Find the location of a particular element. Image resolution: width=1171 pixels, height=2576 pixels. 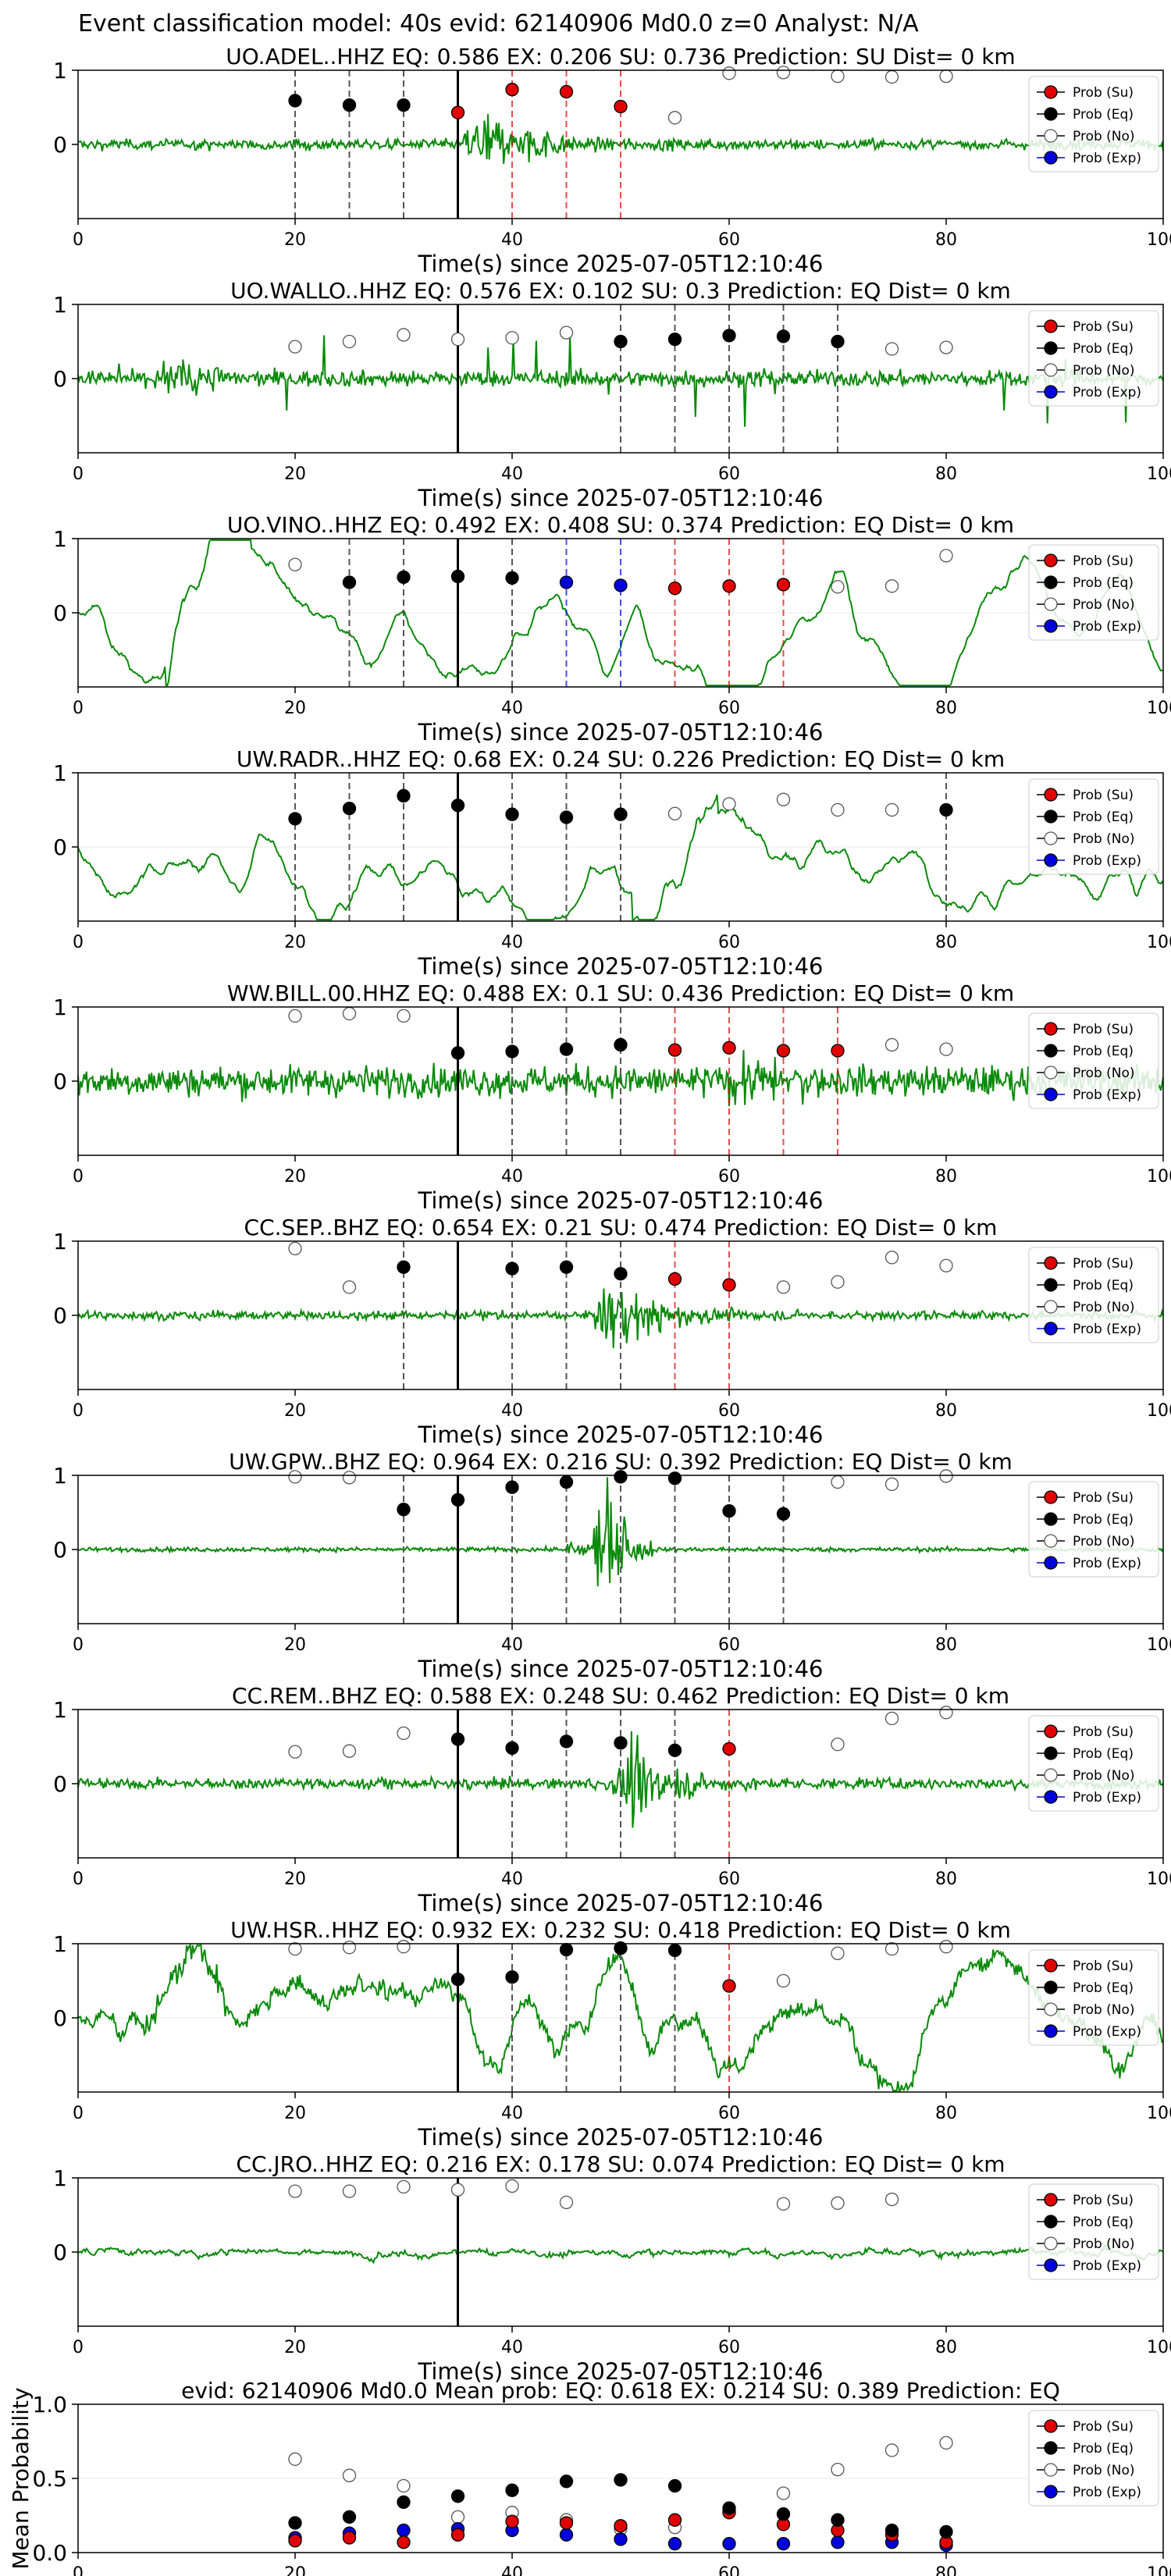

legend: Prob (Su) Prob (Eq) Prob (No) Prob (Exp) is located at coordinates (1093, 1060).